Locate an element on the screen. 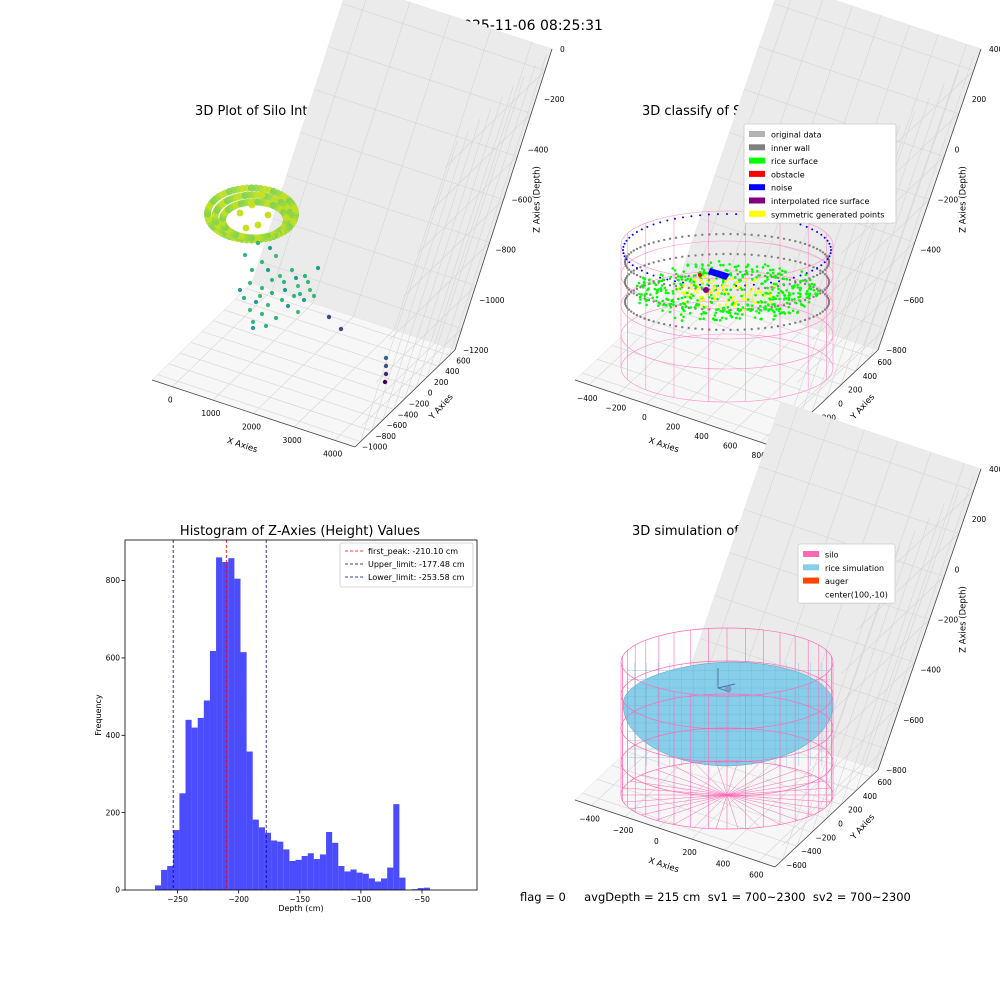 The width and height of the screenshot is (1000, 1000). p4-x-axis-line is located at coordinates (675, 833).